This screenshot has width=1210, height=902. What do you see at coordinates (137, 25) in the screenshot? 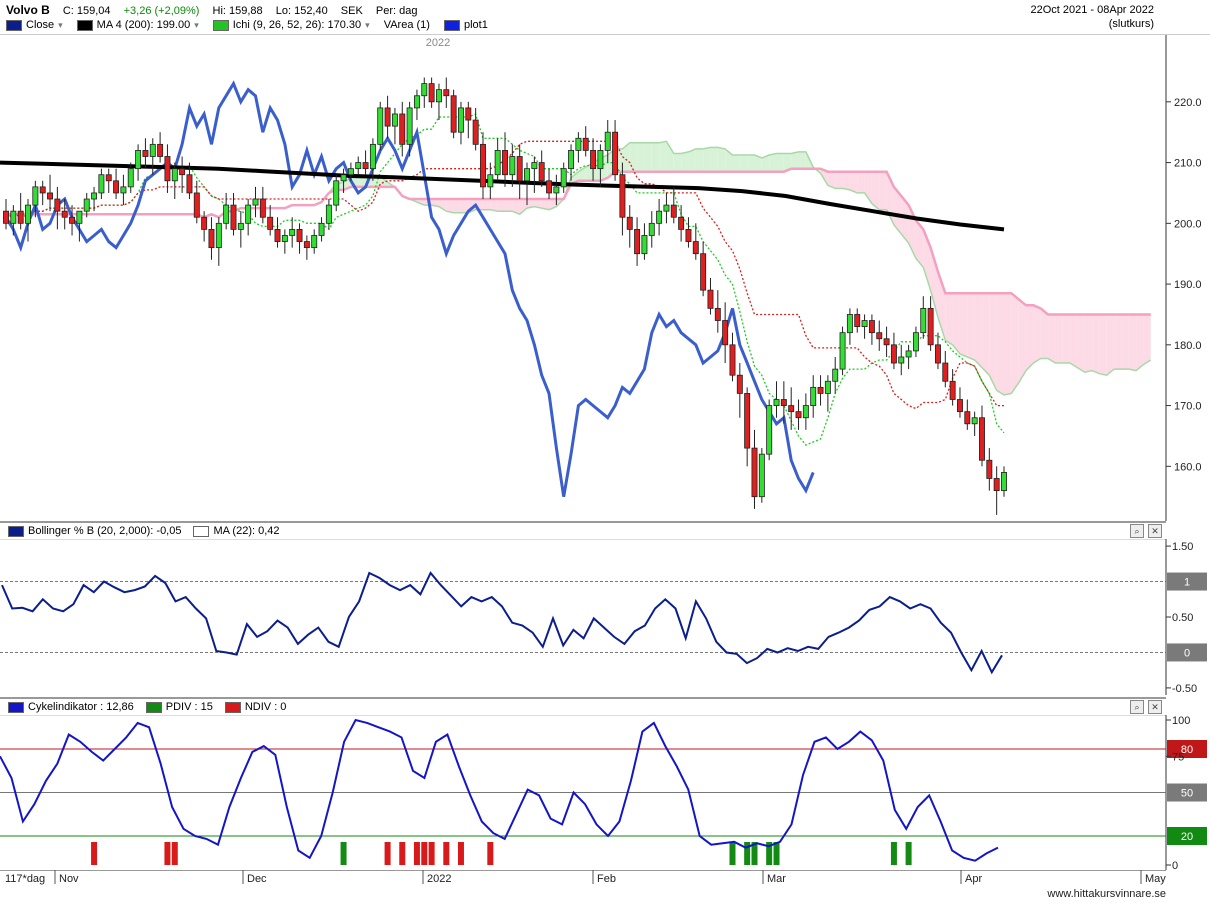
I see `legend-ma: MA 4 (200): 199.00 ▾` at bounding box center [137, 25].